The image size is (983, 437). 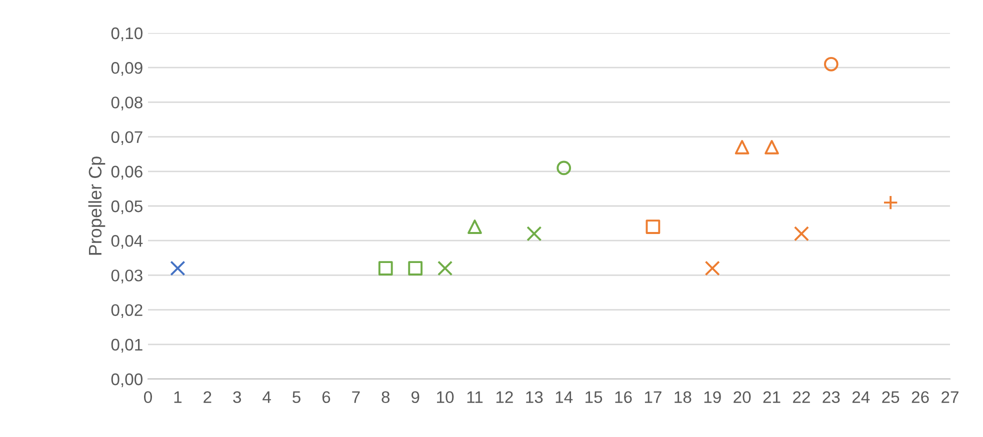 What do you see at coordinates (861, 397) in the screenshot?
I see `x-tick-label: 24` at bounding box center [861, 397].